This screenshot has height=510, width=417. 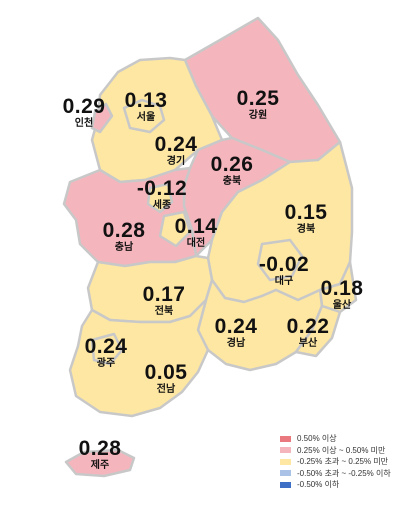 I want to click on value-sejong: -0.12, so click(x=162, y=188).